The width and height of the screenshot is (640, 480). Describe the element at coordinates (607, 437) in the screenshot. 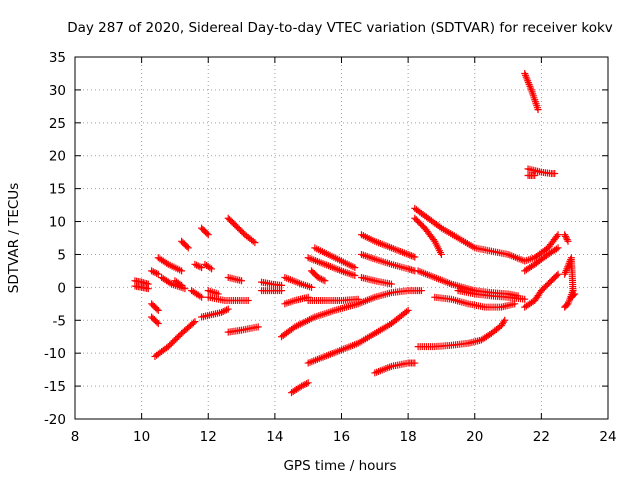

I see `x-tick-label: 24` at that location.